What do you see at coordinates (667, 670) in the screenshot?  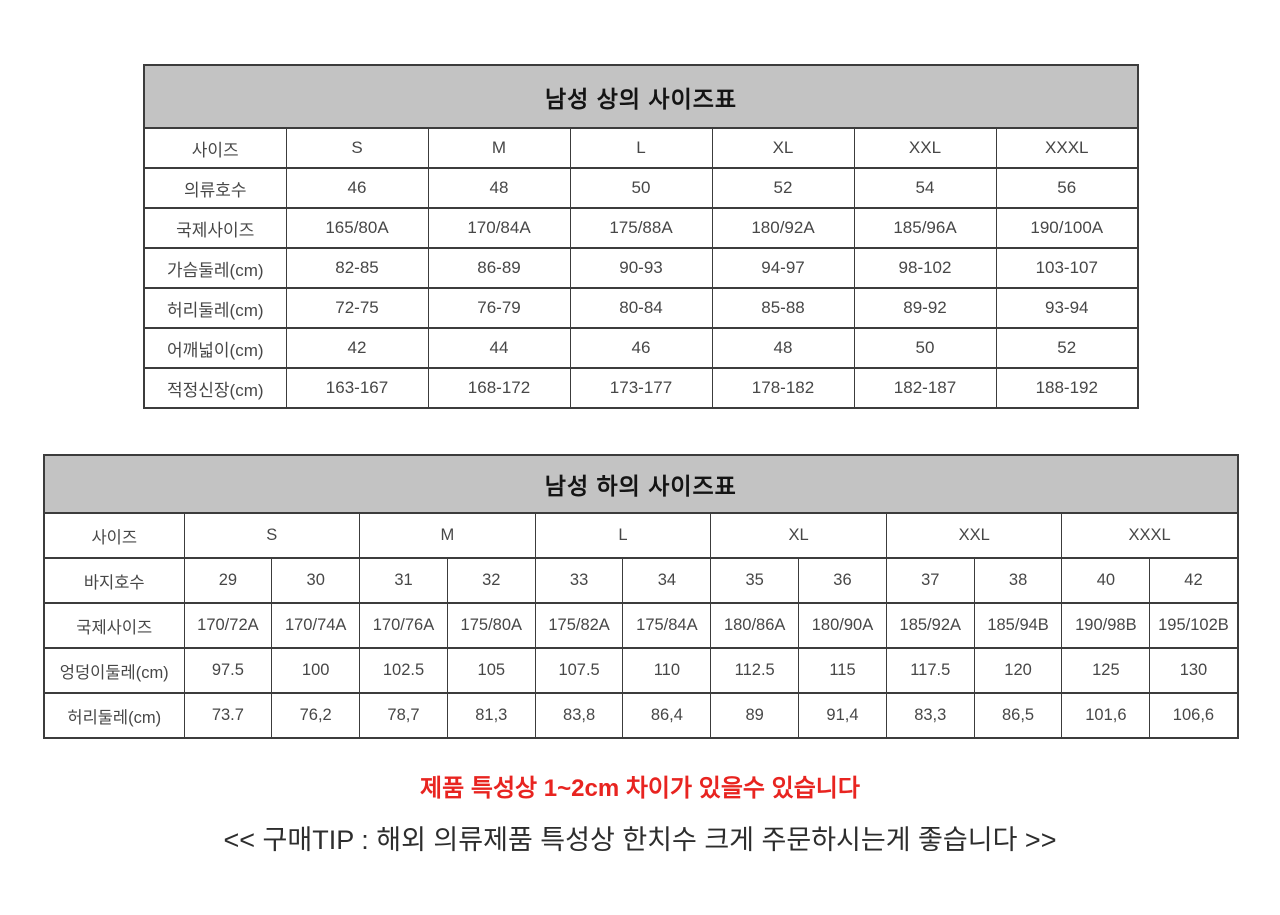 I see `table-cell: 110` at bounding box center [667, 670].